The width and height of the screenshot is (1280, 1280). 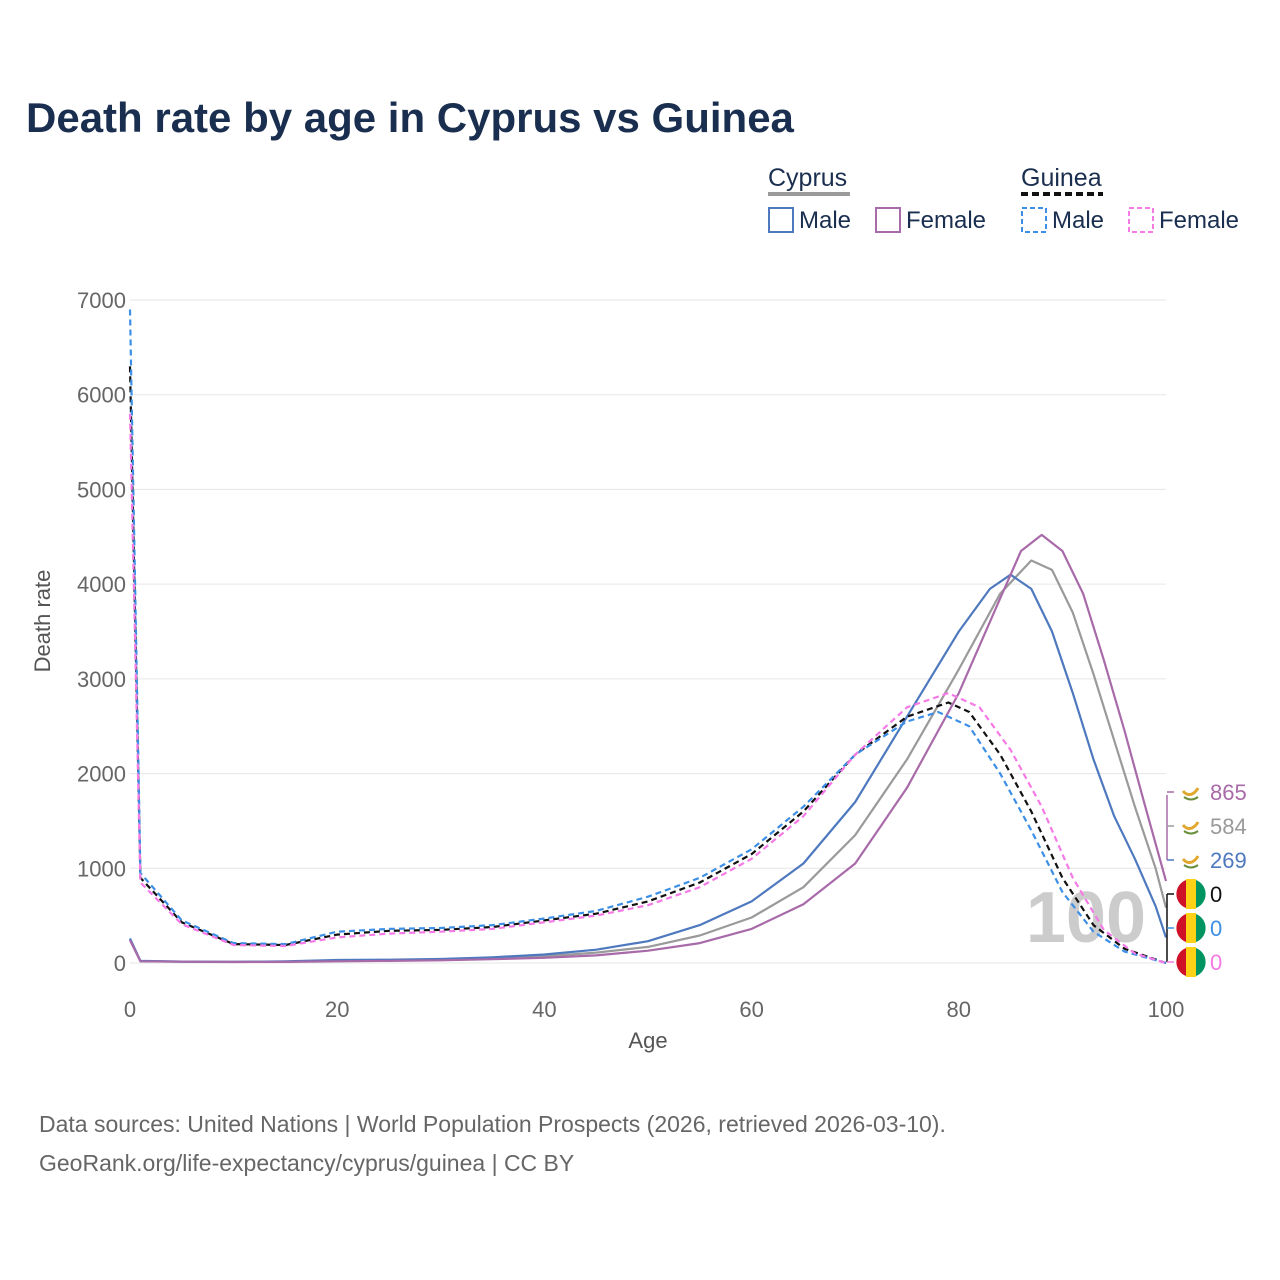 I want to click on y-tick-label: 5000, so click(x=101, y=489).